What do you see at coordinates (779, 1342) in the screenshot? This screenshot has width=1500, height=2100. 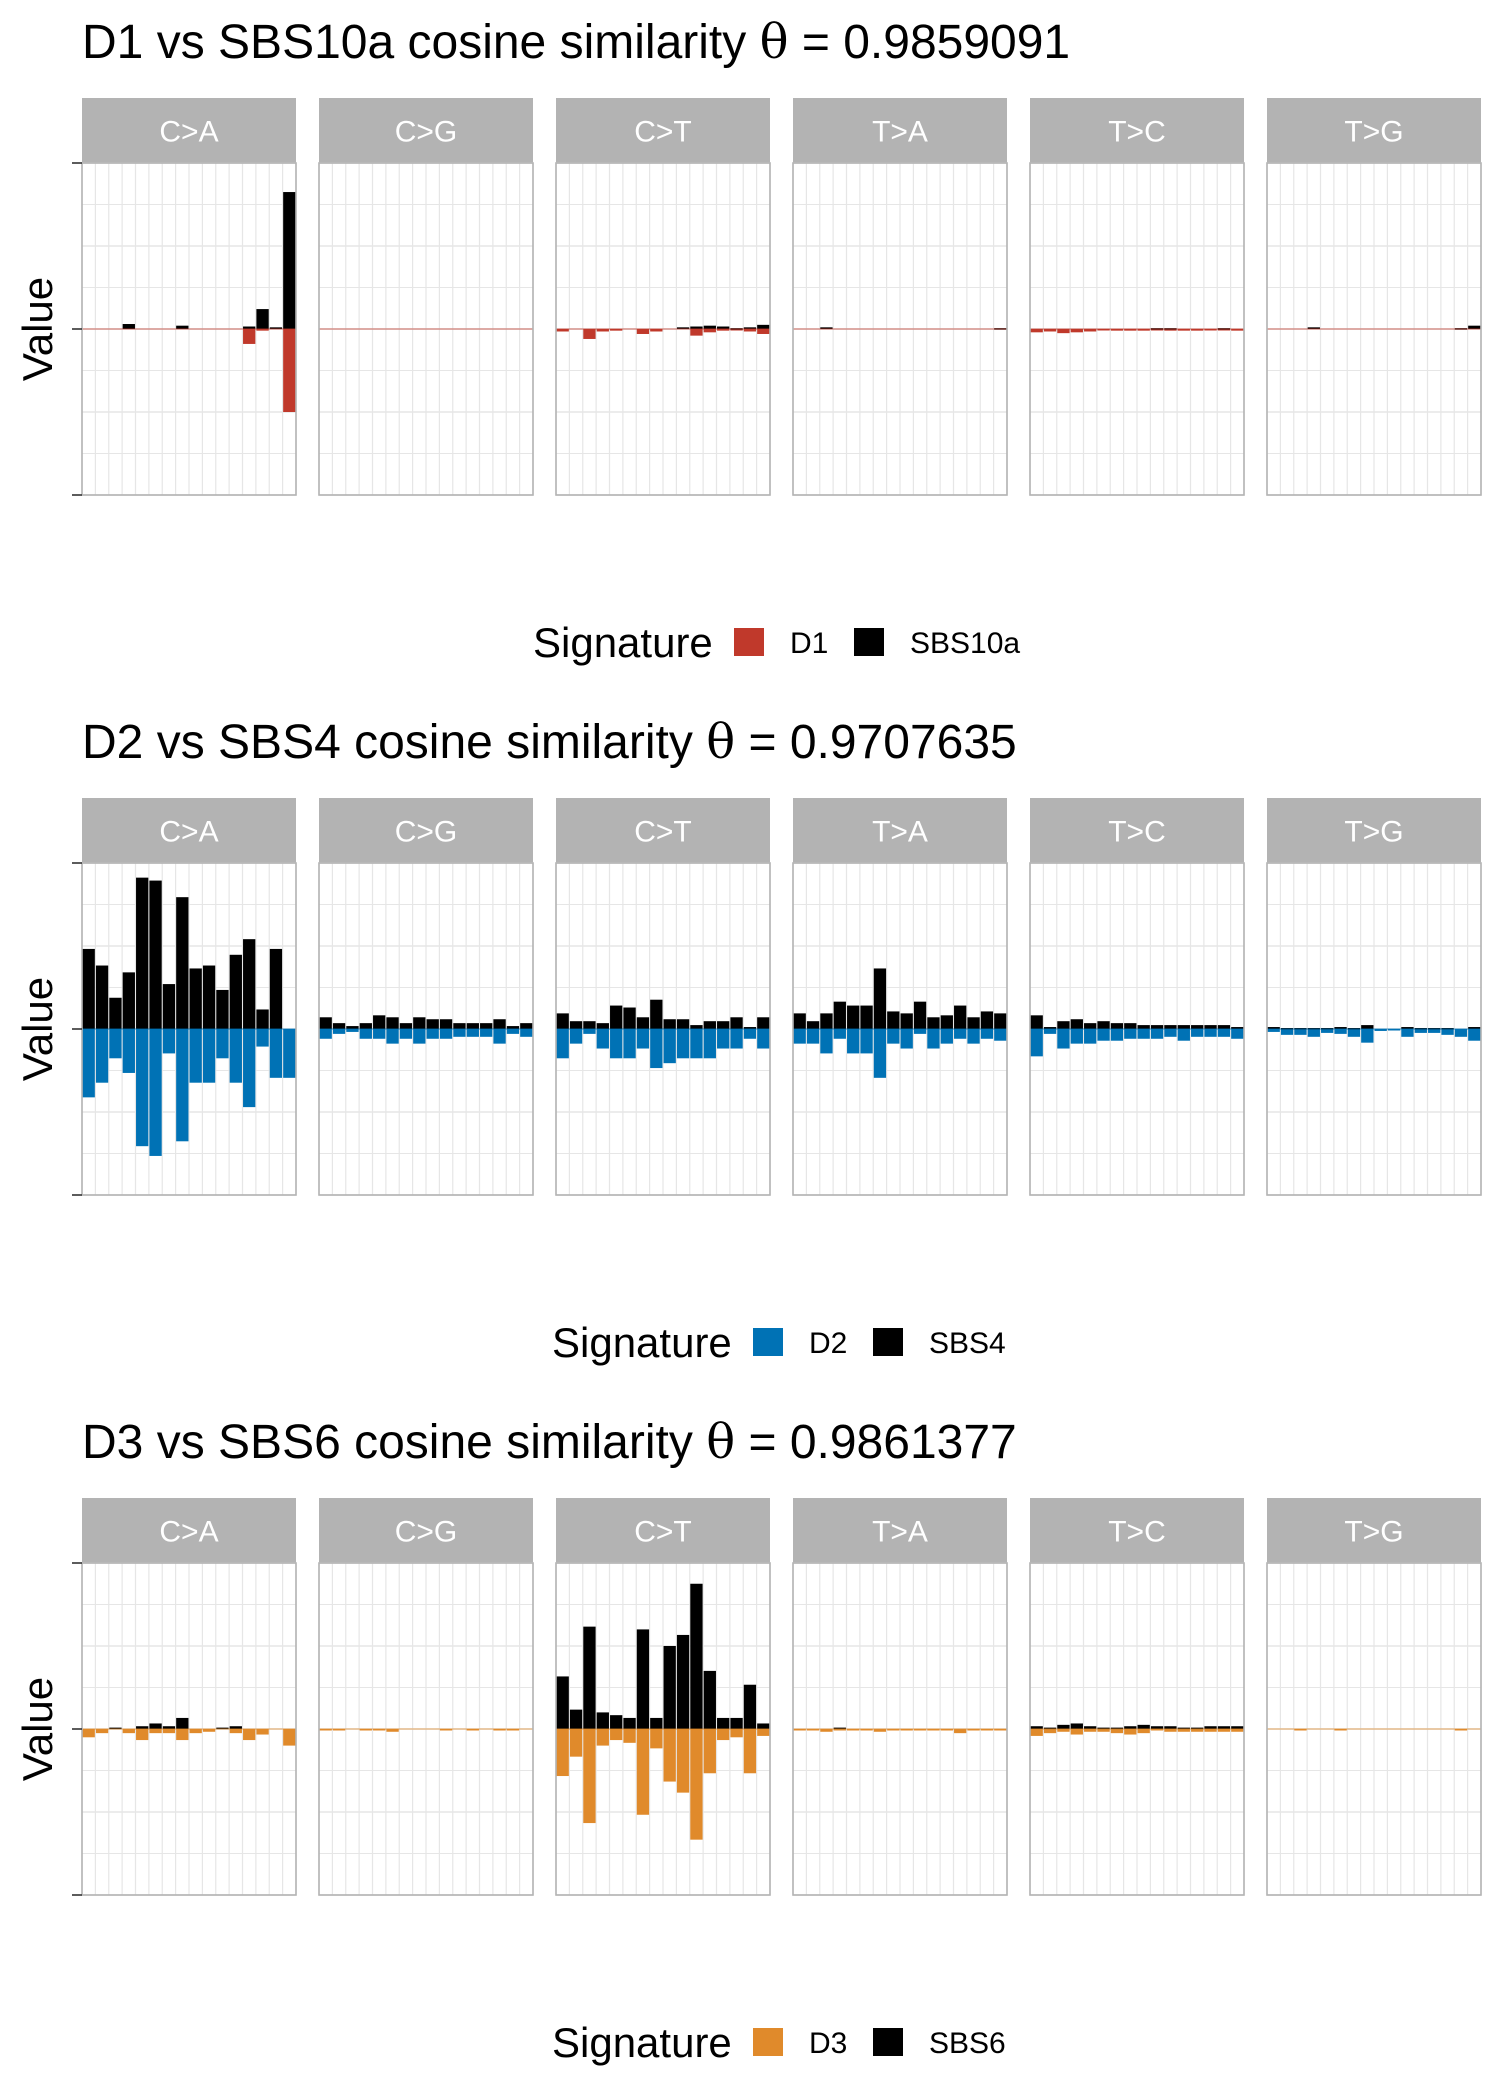 I see `legend: Signature D2 SBS4` at bounding box center [779, 1342].